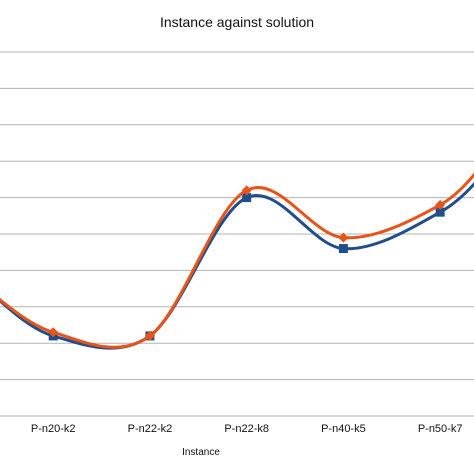  What do you see at coordinates (201, 452) in the screenshot?
I see `x-axis-label: Instance` at bounding box center [201, 452].